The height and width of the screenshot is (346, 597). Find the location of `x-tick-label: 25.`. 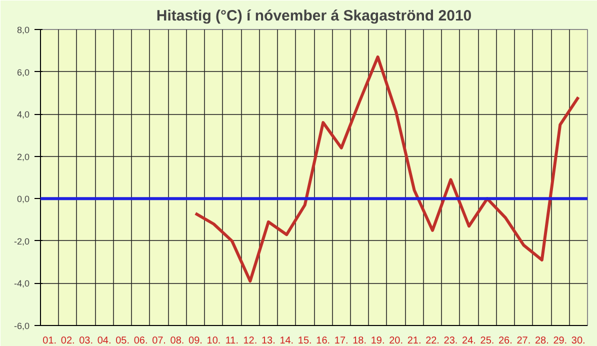

x-tick-label: 25. is located at coordinates (487, 341).